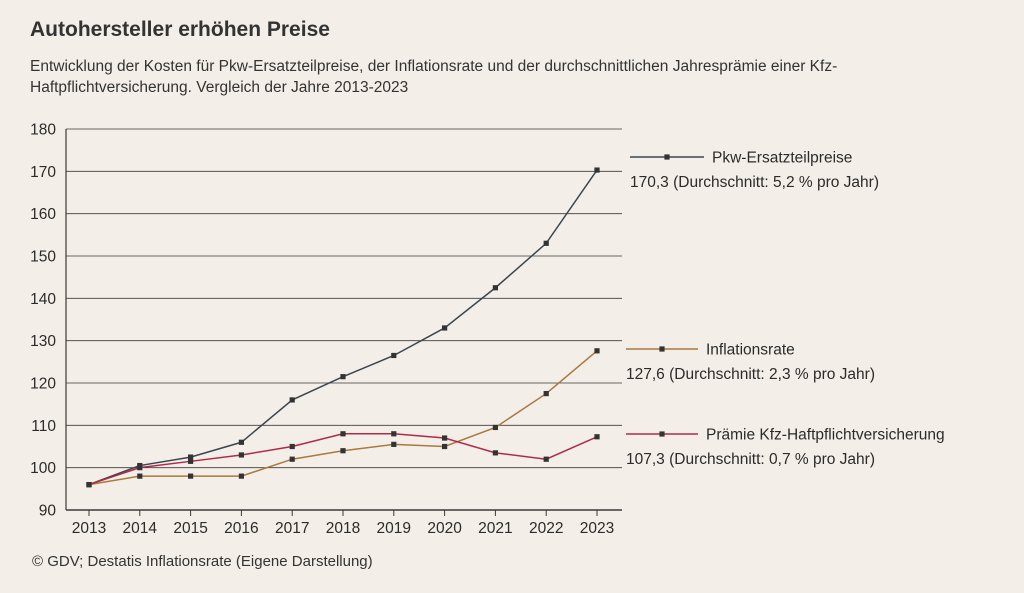 The image size is (1024, 593). I want to click on y-tick-label-130: 130, so click(43, 341).